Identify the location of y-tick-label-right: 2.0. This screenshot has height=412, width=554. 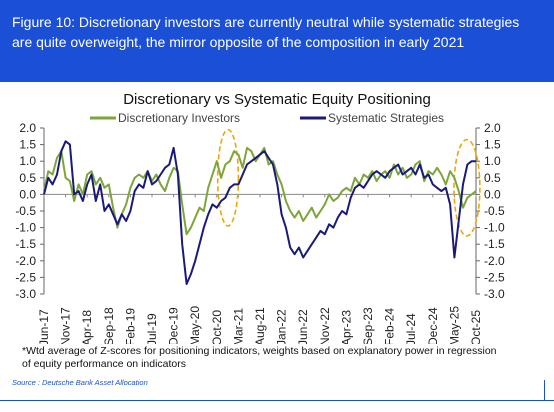
(492, 128).